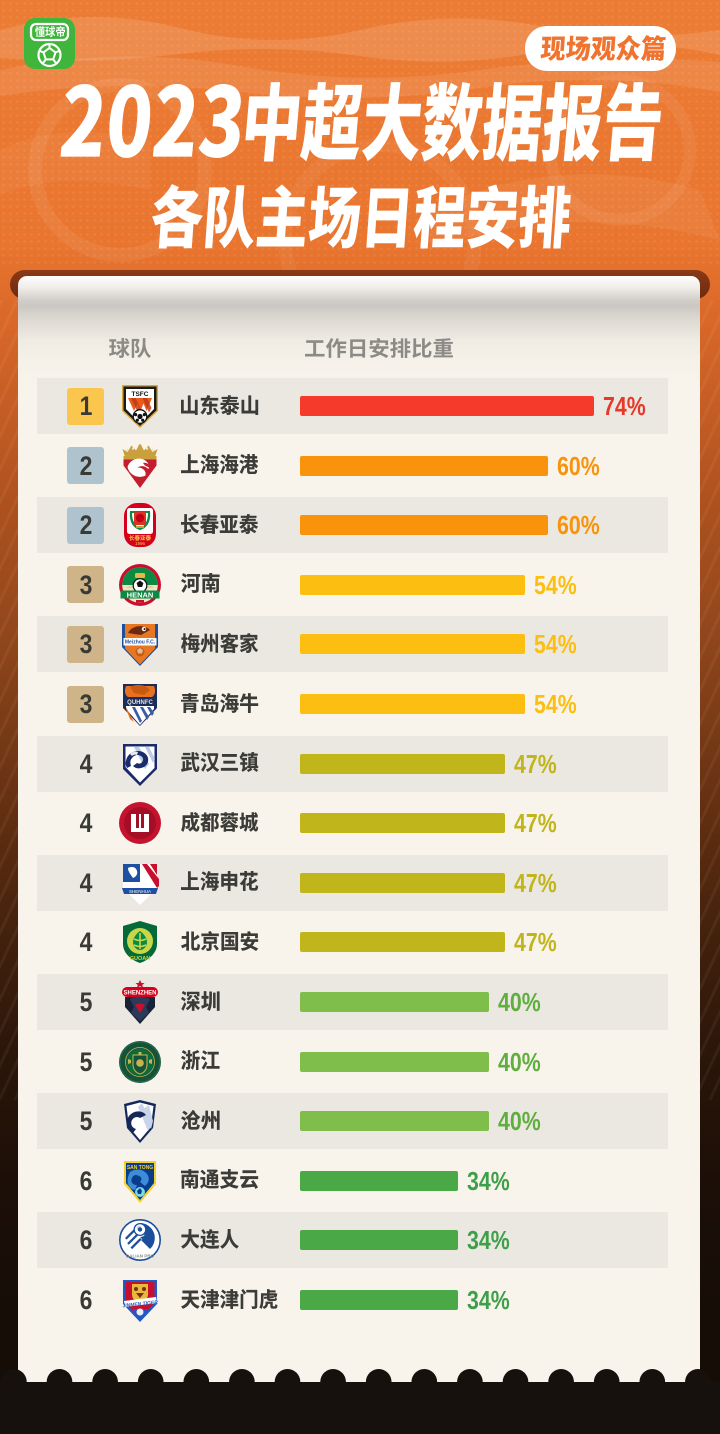 The width and height of the screenshot is (720, 1434). Describe the element at coordinates (139, 994) in the screenshot. I see `svg-text: SHENZHEN` at that location.